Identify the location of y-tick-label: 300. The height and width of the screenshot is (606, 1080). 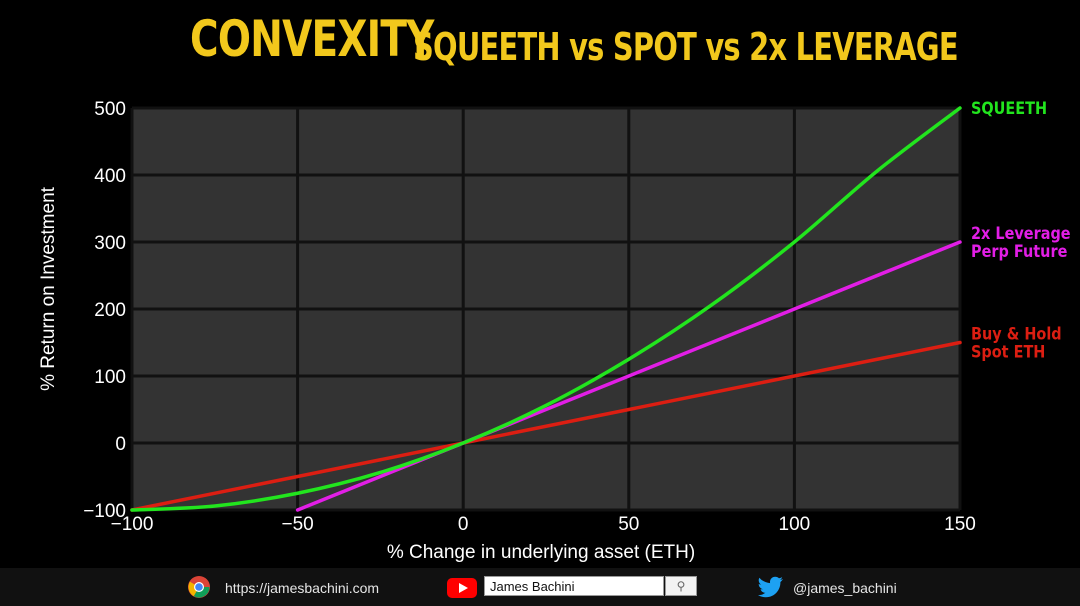
(110, 243).